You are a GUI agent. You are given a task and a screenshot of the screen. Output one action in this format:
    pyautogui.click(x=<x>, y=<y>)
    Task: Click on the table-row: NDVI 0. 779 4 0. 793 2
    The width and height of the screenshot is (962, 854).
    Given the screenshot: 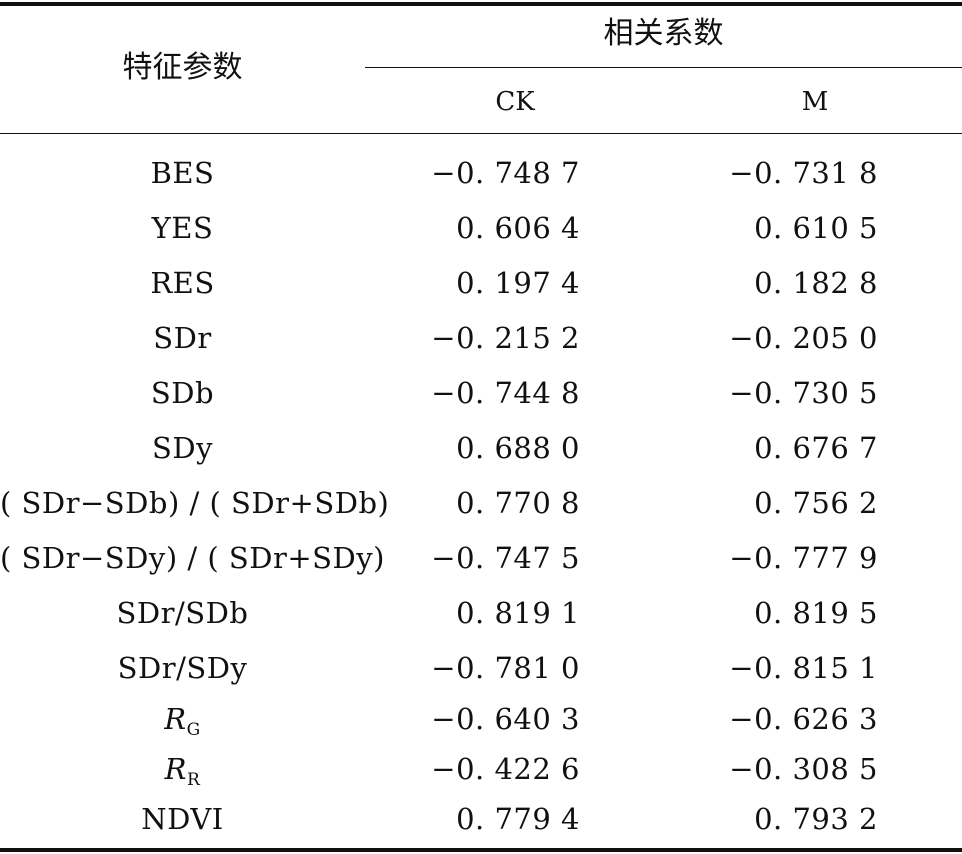 What is the action you would take?
    pyautogui.click(x=481, y=819)
    